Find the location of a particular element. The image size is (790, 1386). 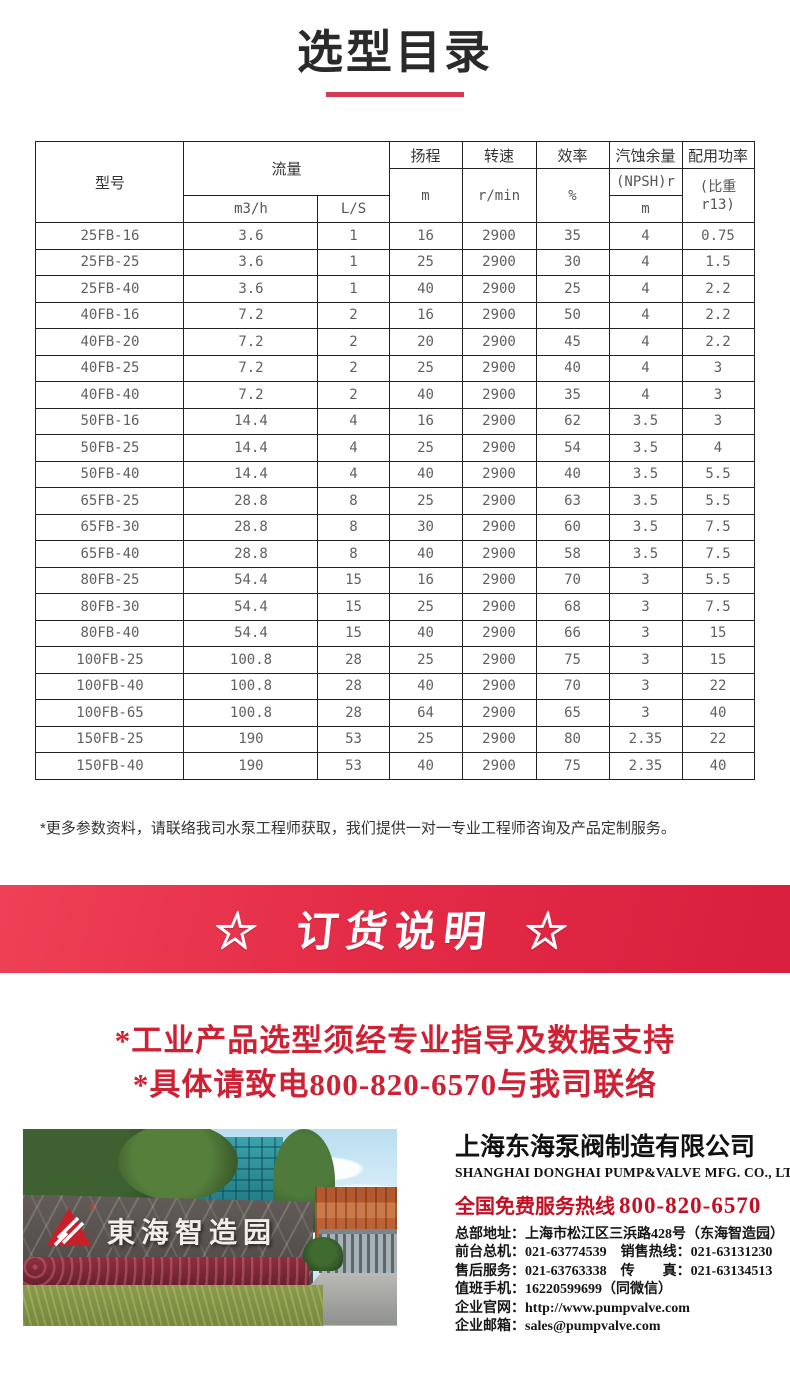

cell-power: 3 is located at coordinates (718, 395).